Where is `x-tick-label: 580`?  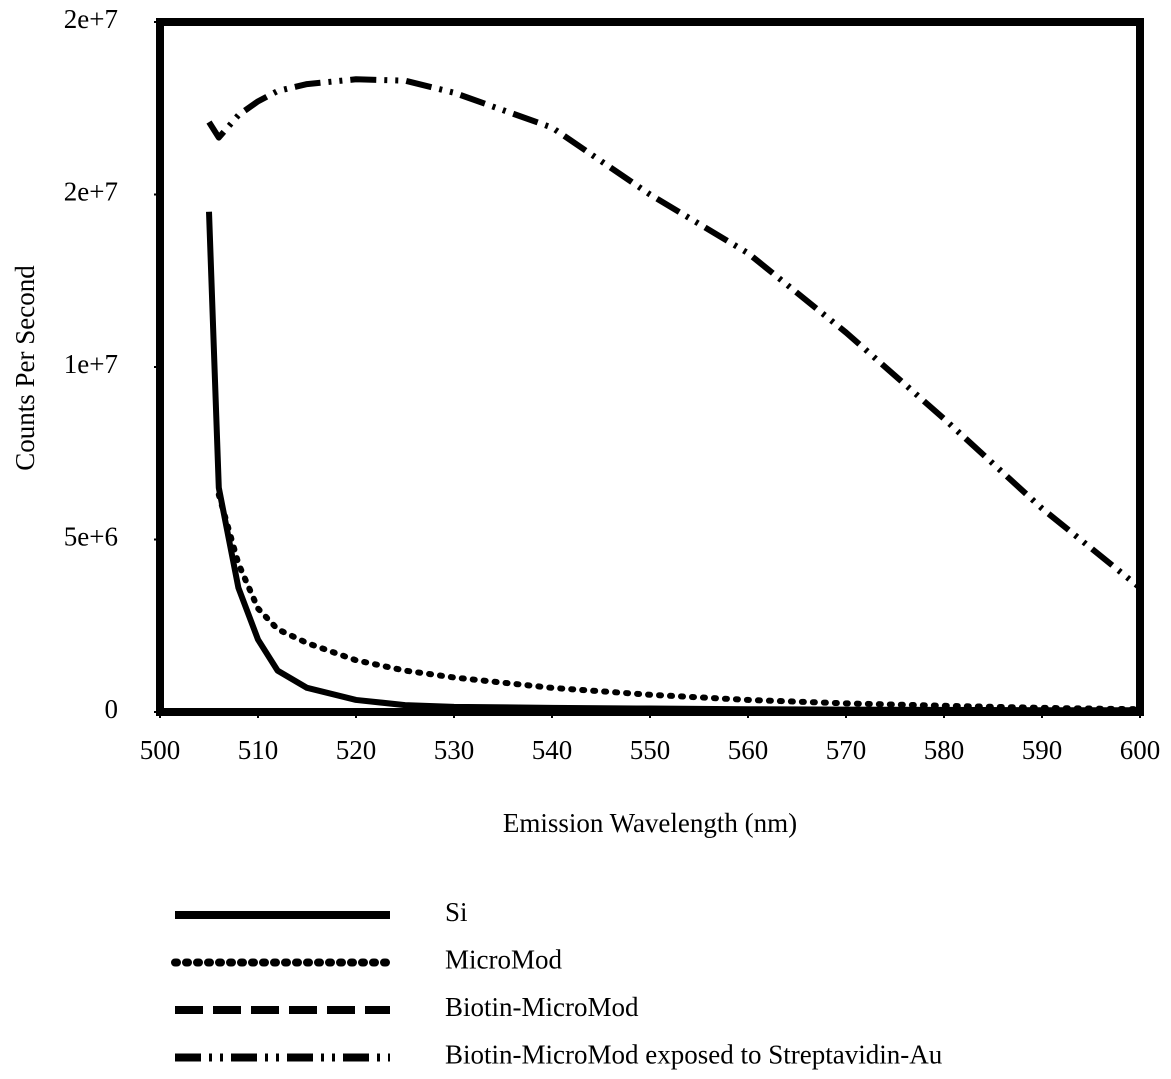 x-tick-label: 580 is located at coordinates (944, 750).